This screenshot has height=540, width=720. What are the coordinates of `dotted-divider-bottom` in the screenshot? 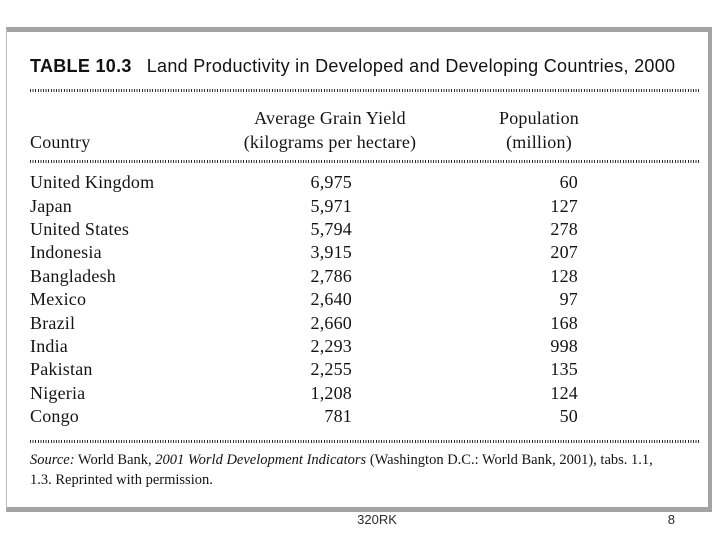 It's located at (365, 441).